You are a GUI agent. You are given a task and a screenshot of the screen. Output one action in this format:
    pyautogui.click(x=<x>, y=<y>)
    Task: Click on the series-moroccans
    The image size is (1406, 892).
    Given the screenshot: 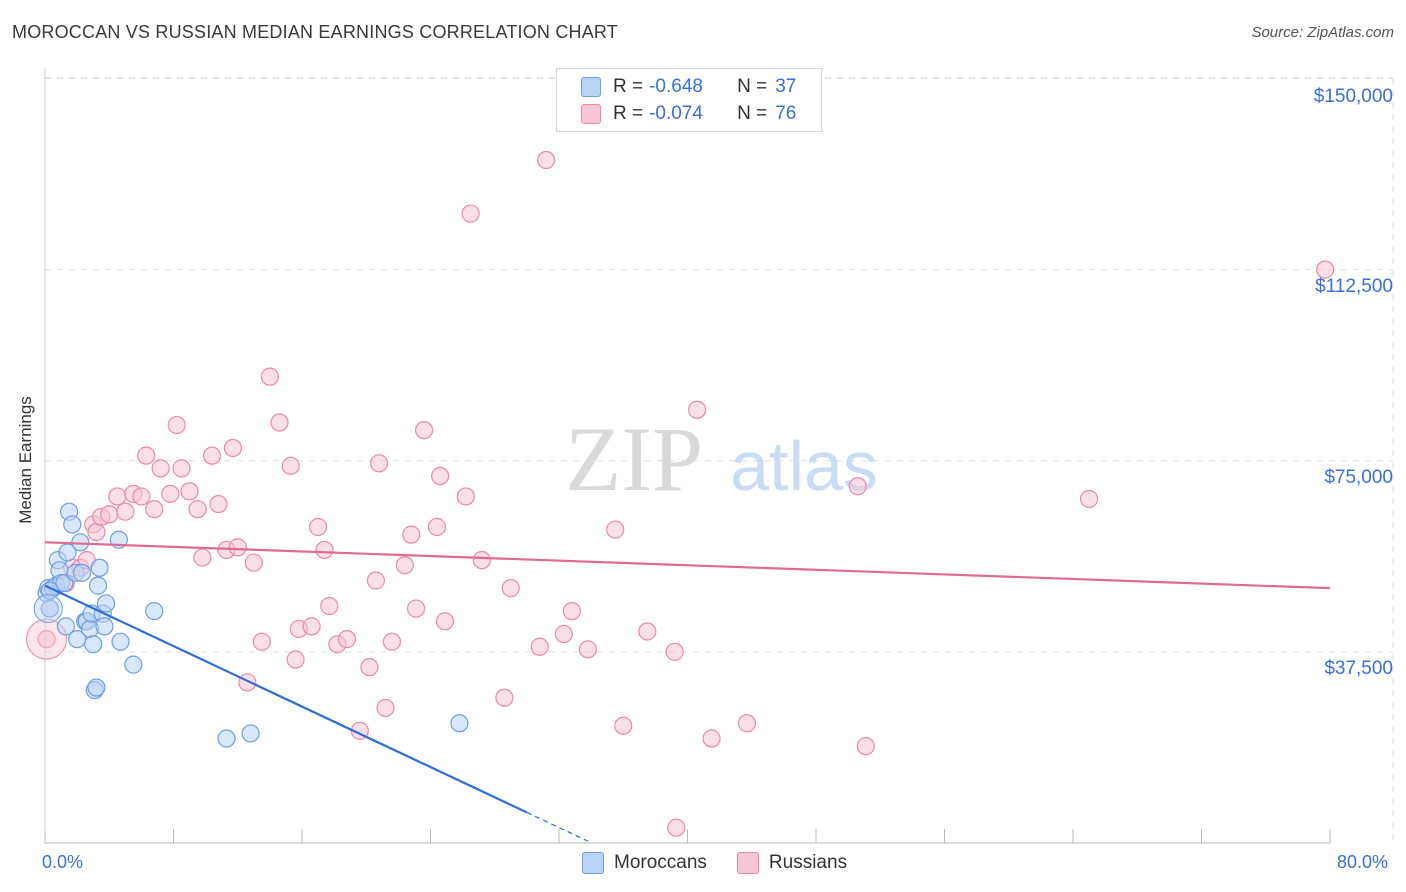 What is the action you would take?
    pyautogui.click(x=251, y=625)
    